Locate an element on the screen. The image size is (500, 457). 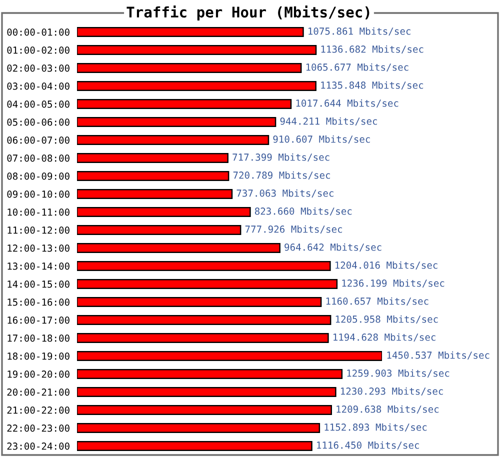
chart-title: Traffic per Hour (Mbits/sec) is located at coordinates (248, 13).